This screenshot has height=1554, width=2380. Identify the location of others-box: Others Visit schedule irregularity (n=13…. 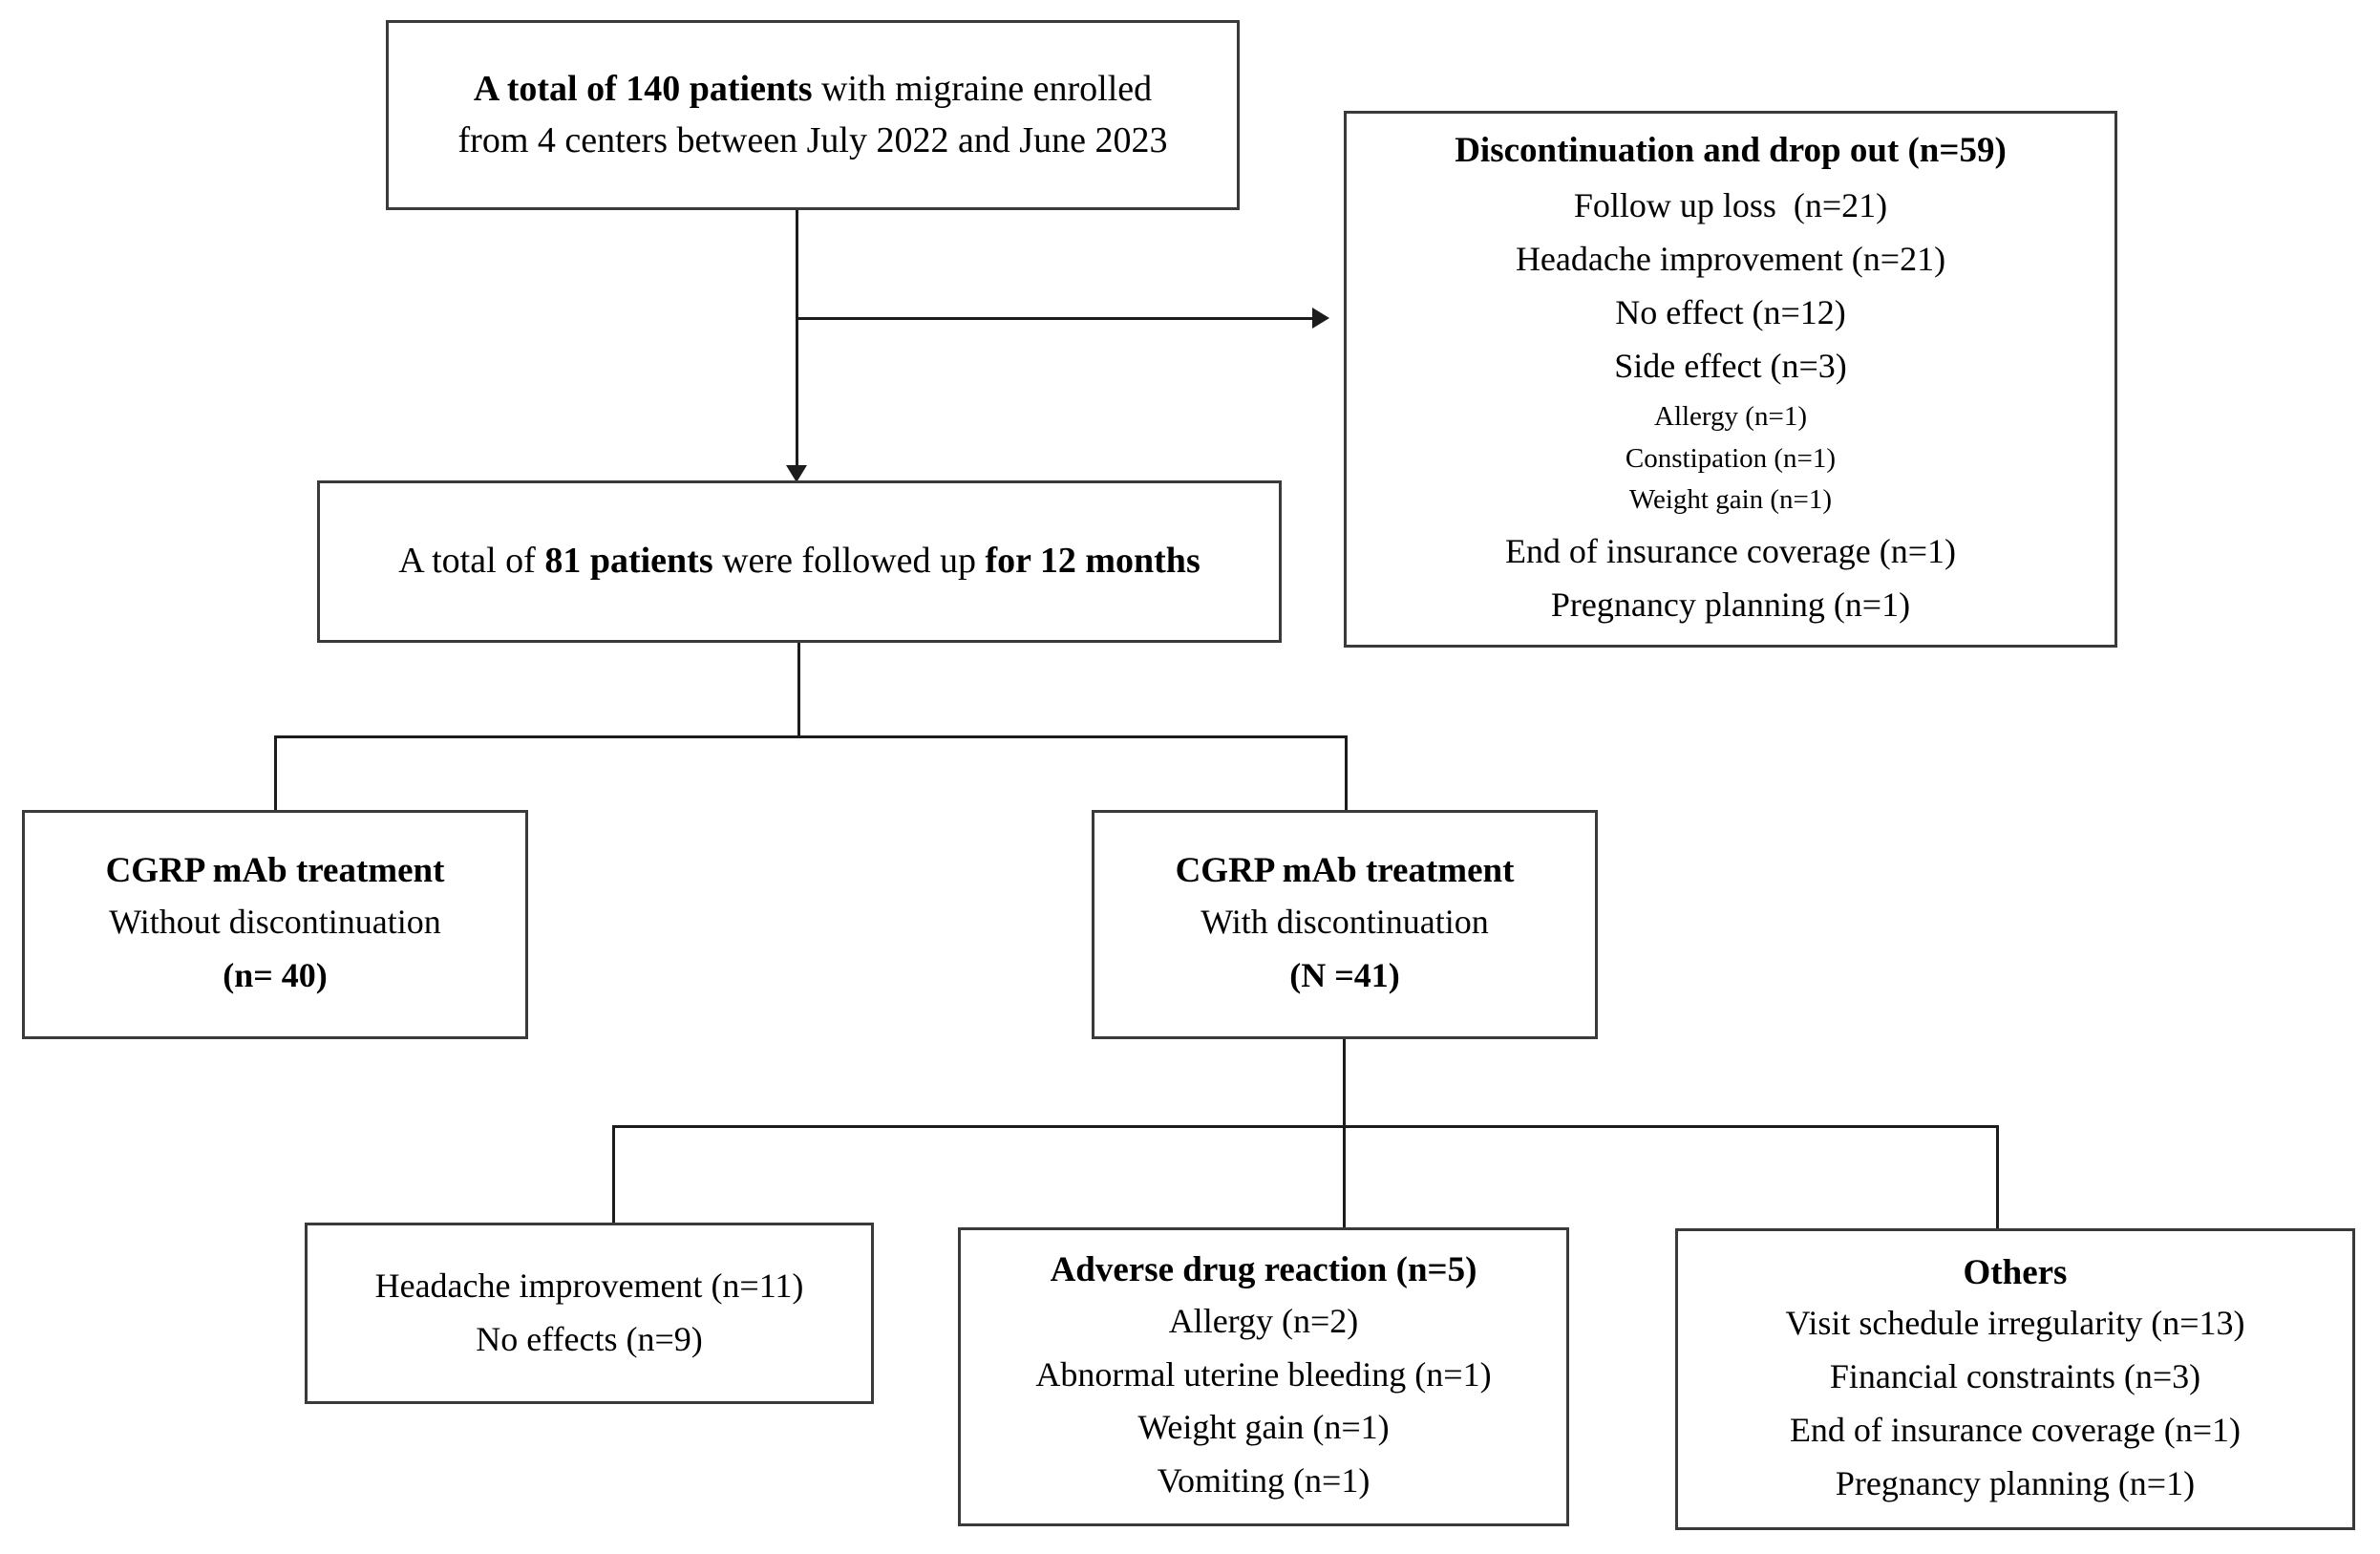
(2015, 1379).